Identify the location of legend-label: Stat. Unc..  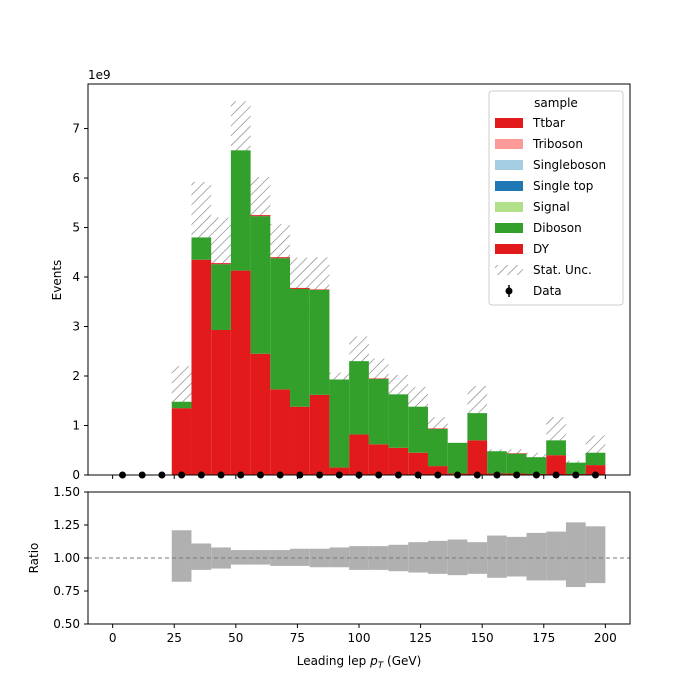
(562, 270).